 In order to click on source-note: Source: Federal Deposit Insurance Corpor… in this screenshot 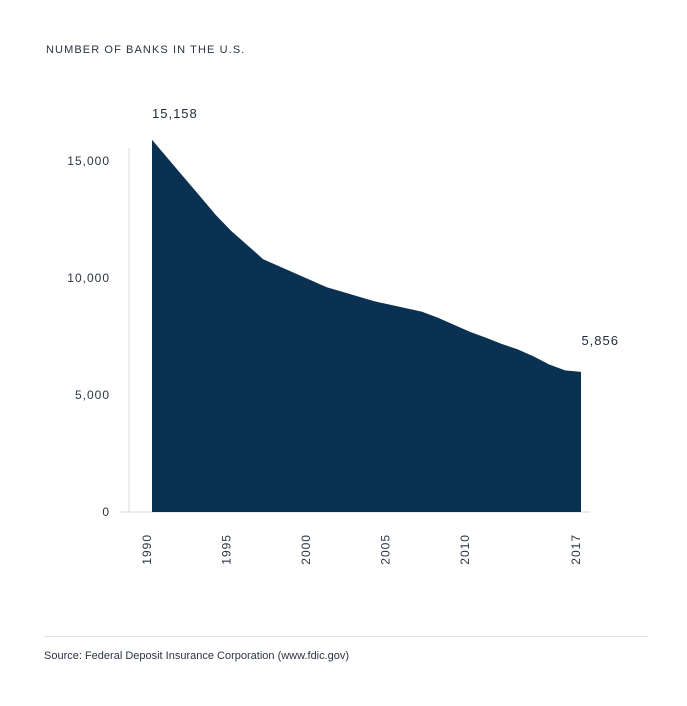, I will do `click(197, 656)`.